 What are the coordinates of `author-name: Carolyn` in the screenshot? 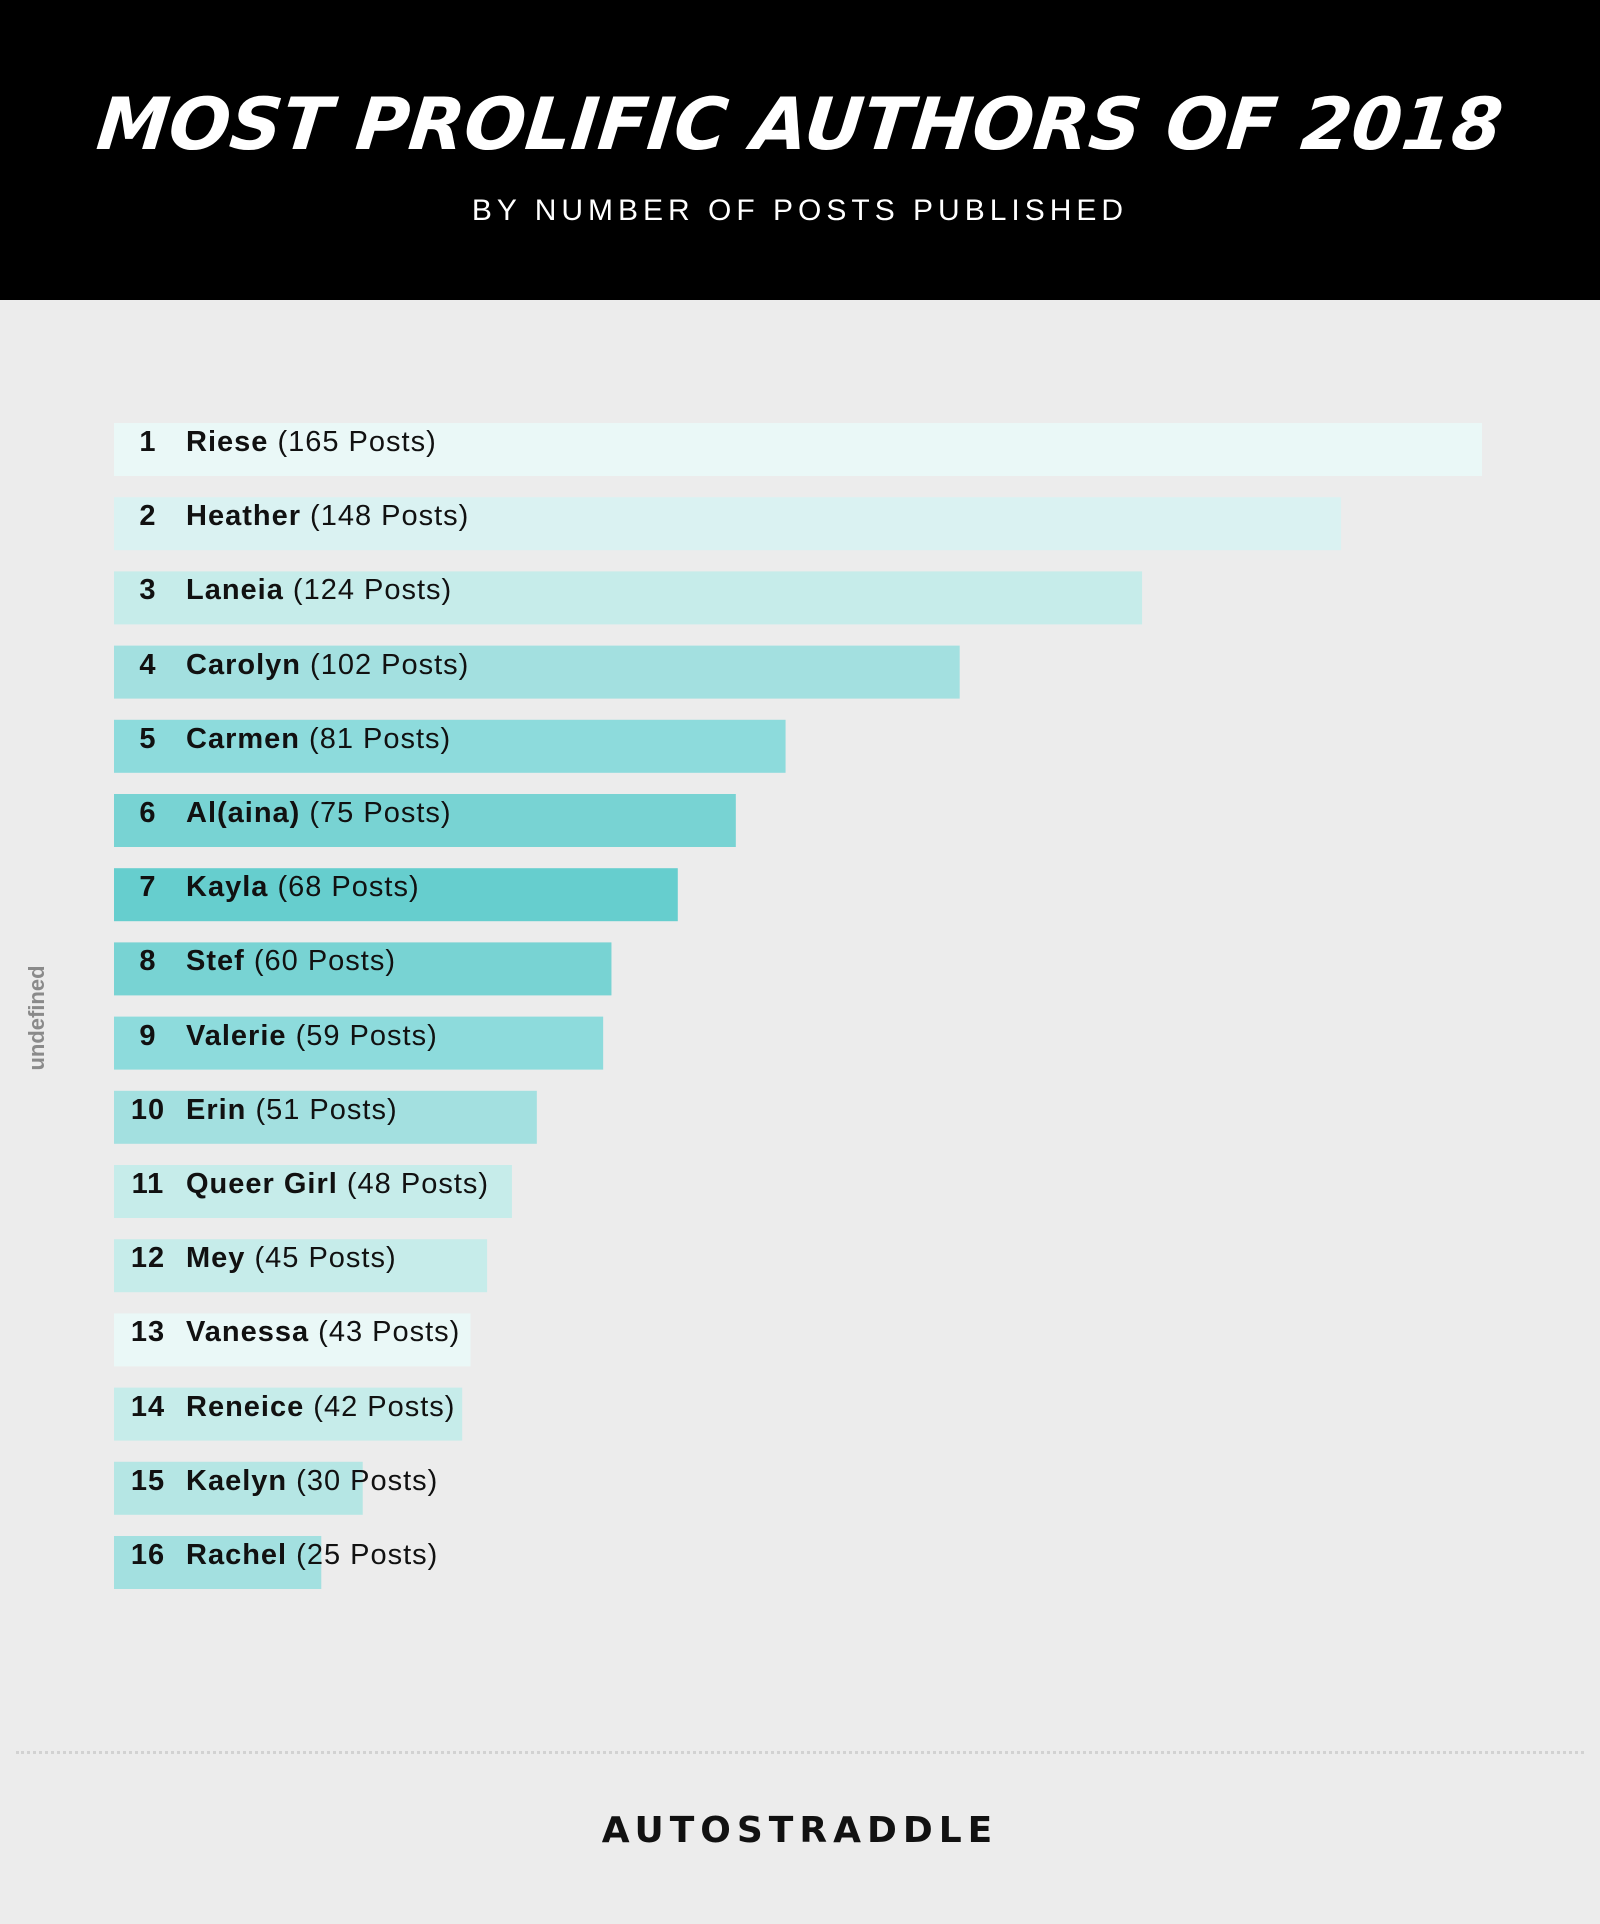 It's located at (243, 664).